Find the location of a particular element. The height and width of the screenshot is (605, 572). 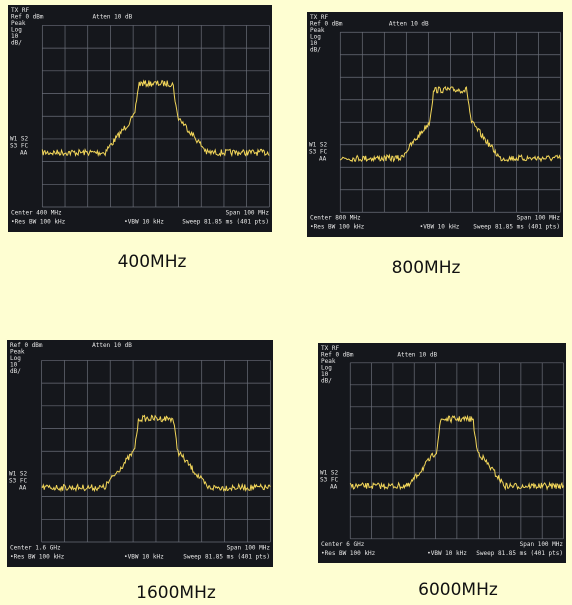

caption: 6000MHz is located at coordinates (458, 590).